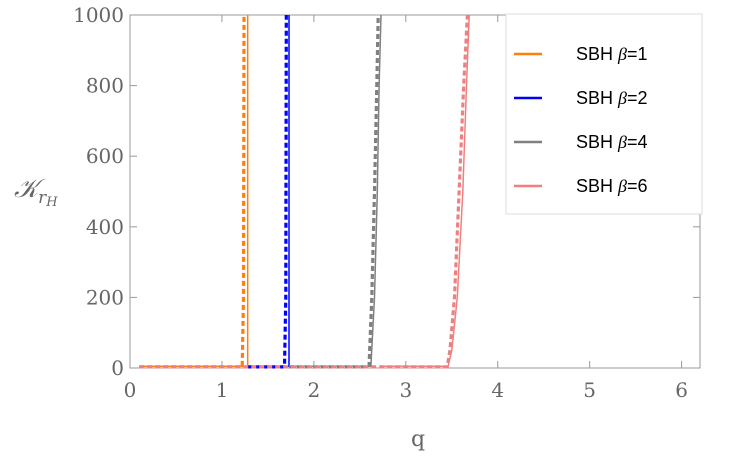  Describe the element at coordinates (105, 297) in the screenshot. I see `y-tick-label: 200` at that location.